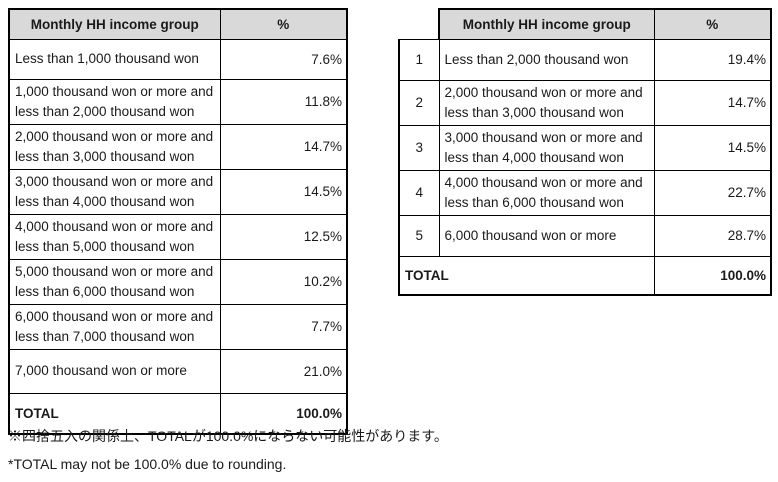  What do you see at coordinates (419, 192) in the screenshot?
I see `row-number: 4` at bounding box center [419, 192].